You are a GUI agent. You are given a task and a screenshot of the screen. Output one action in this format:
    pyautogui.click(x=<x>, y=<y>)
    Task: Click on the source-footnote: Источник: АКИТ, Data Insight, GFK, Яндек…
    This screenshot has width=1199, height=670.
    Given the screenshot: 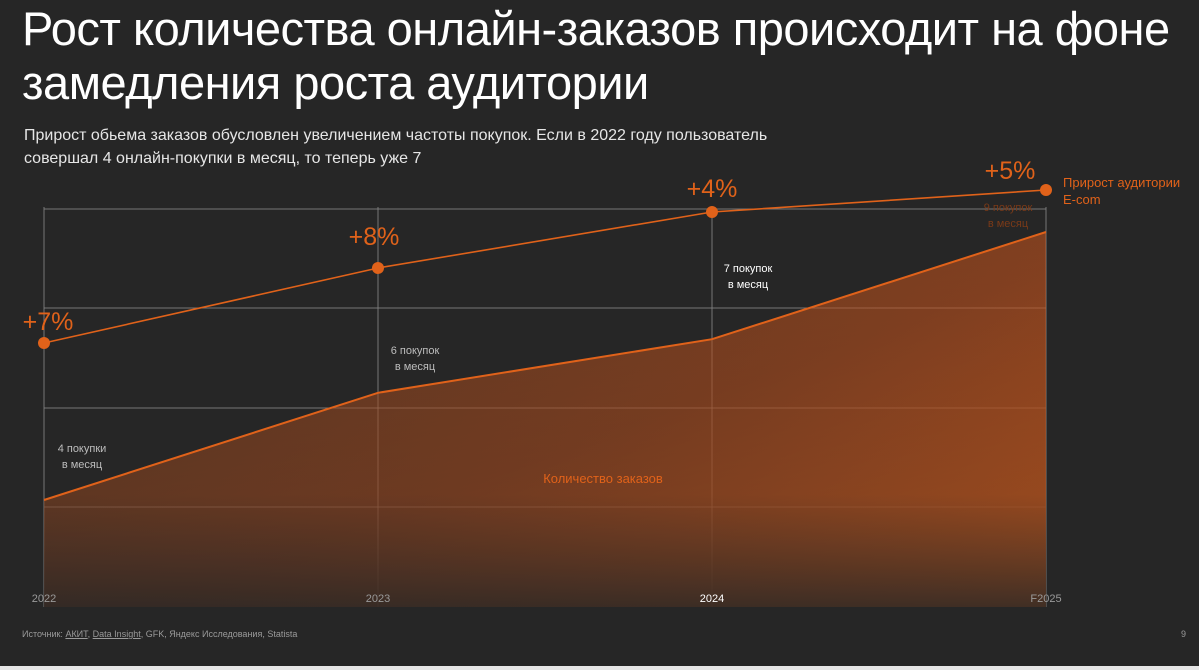 What is the action you would take?
    pyautogui.click(x=159, y=634)
    